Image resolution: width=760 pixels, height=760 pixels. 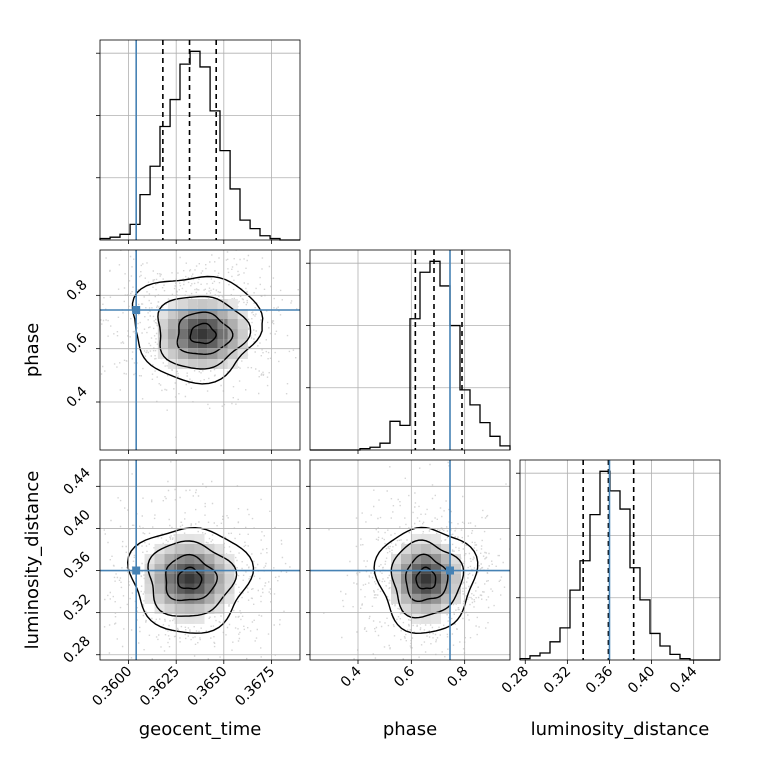 What do you see at coordinates (450, 570) in the screenshot?
I see `joint-phase-vs-luminosity_distance-truth-marker` at bounding box center [450, 570].